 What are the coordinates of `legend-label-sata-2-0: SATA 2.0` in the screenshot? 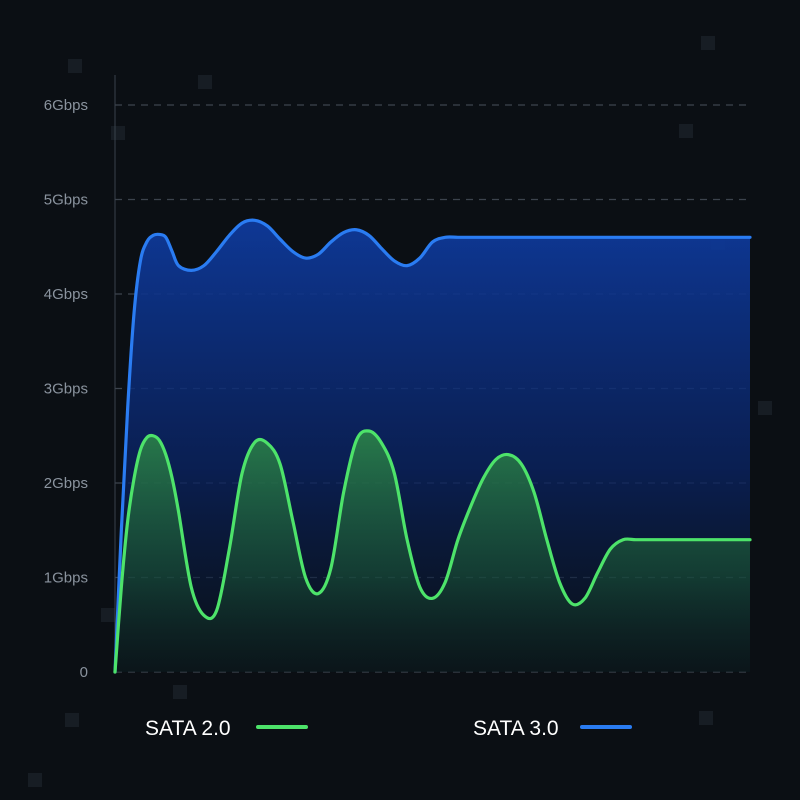 It's located at (188, 728).